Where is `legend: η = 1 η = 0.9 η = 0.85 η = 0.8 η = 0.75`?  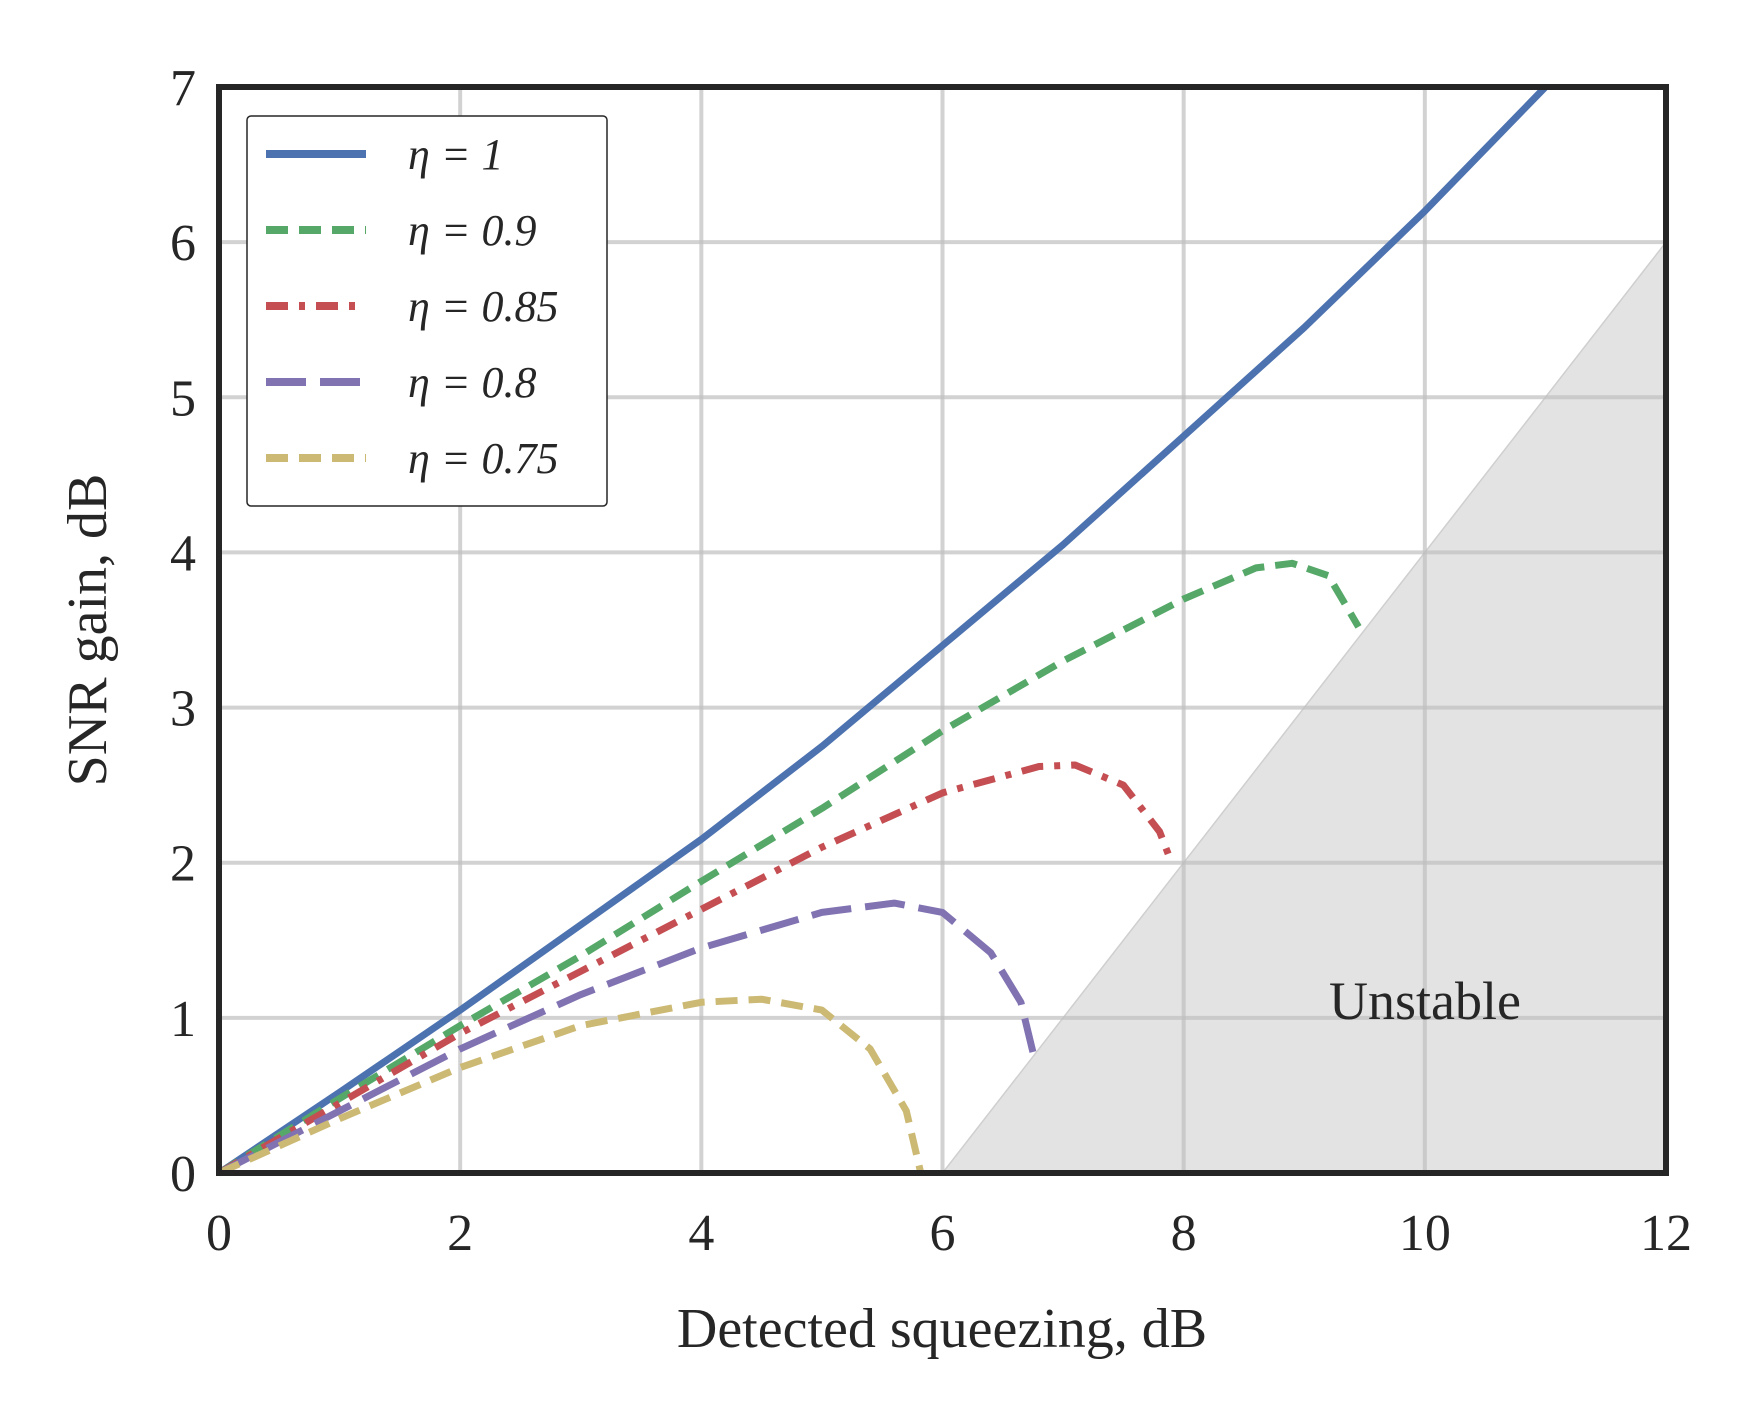
legend: η = 1 η = 0.9 η = 0.85 η = 0.8 η = 0.75 is located at coordinates (427, 311).